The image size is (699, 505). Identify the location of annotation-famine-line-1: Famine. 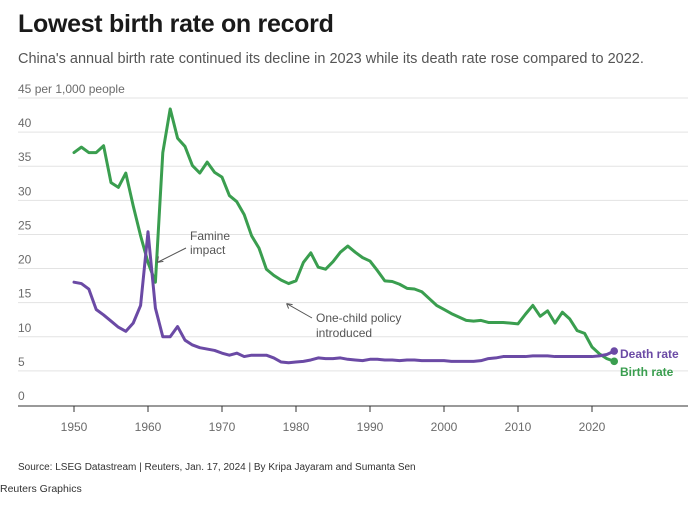
(210, 236).